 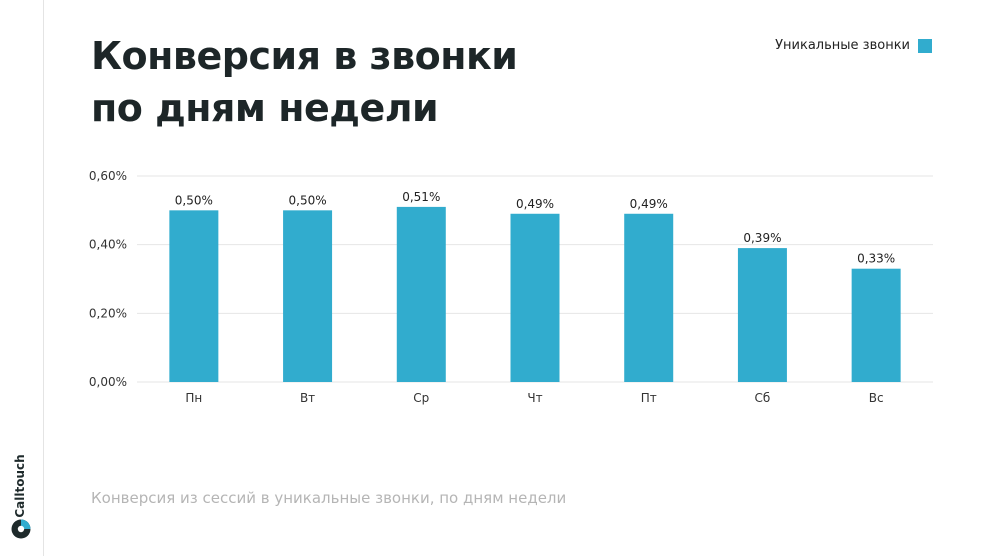 I want to click on x-category-label: Чт, so click(x=534, y=398).